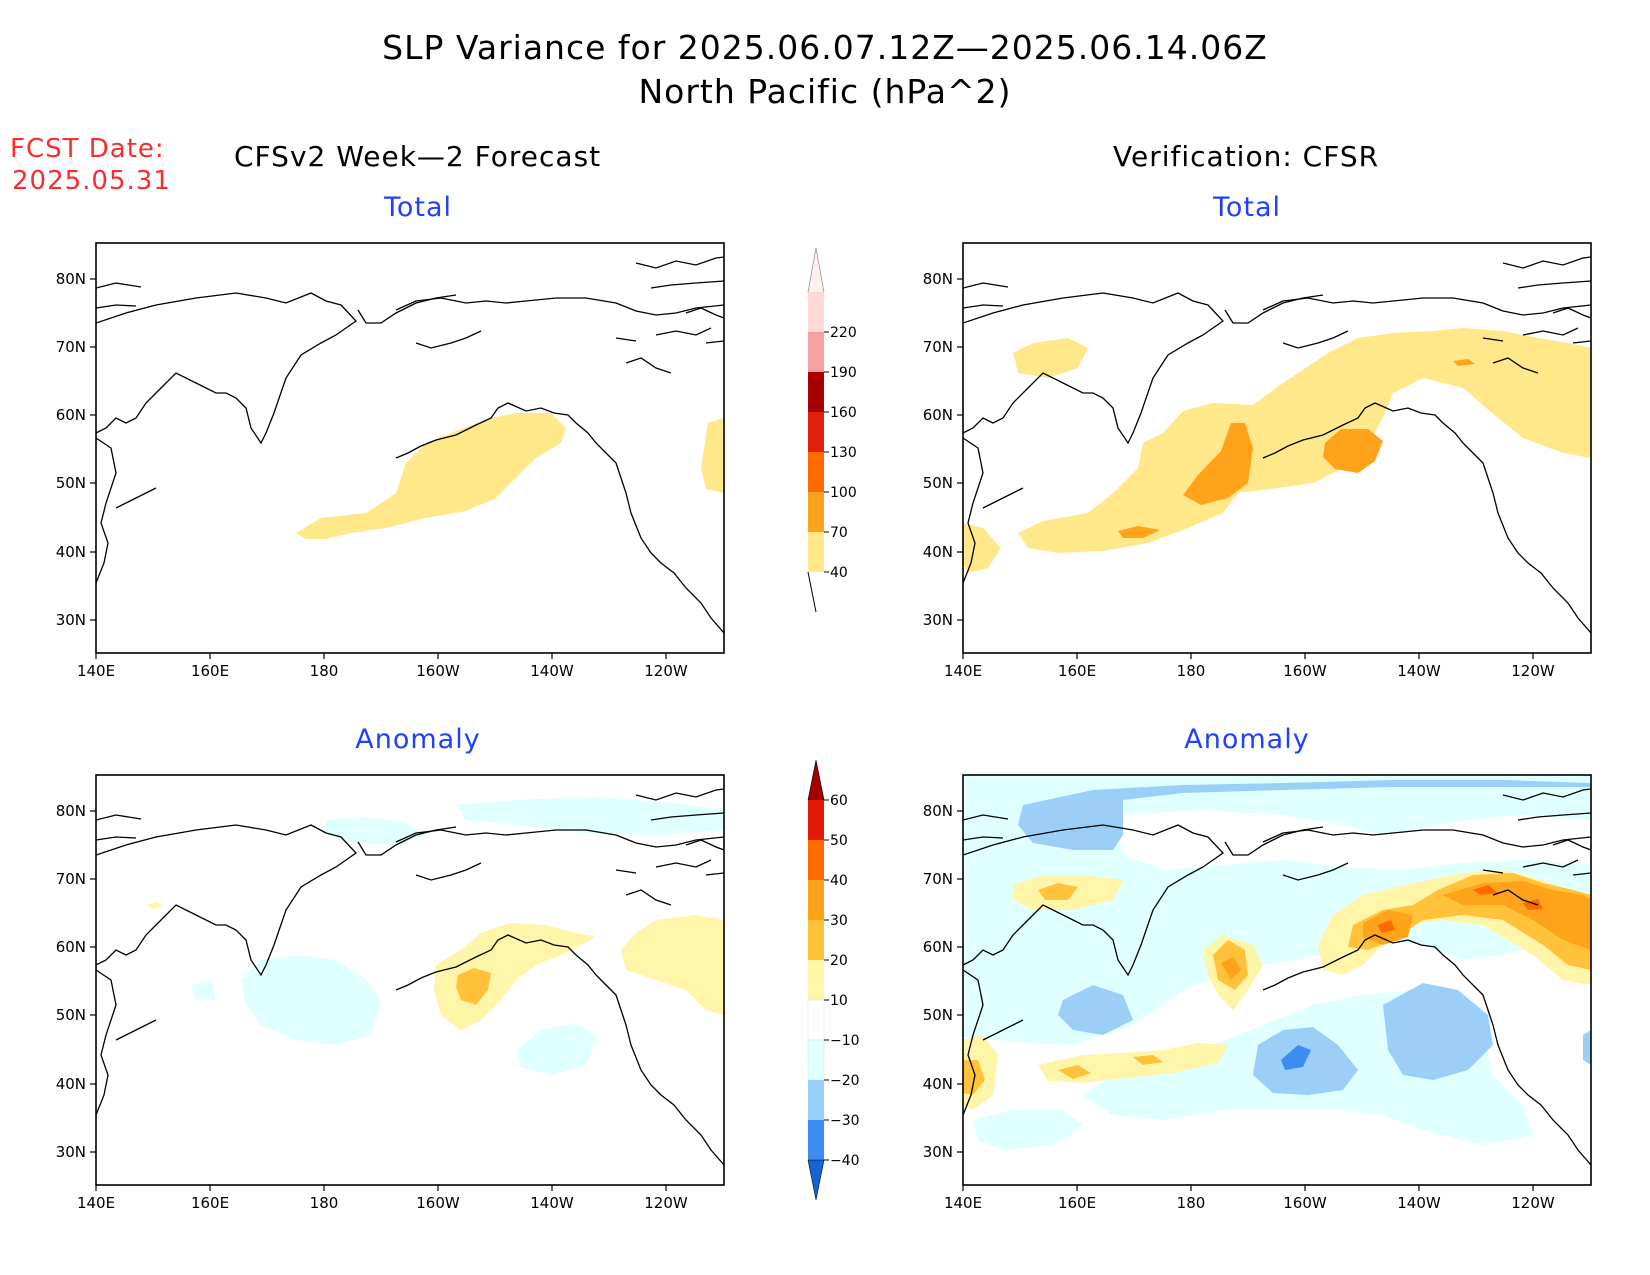 The width and height of the screenshot is (1650, 1275). Describe the element at coordinates (845, 1081) in the screenshot. I see `colorbar-label: −20` at that location.